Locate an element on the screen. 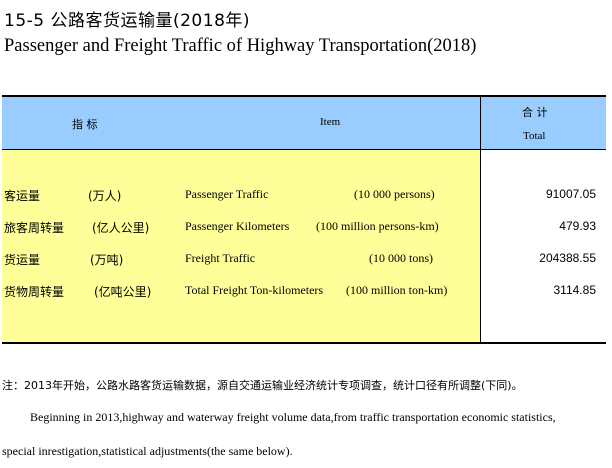 The width and height of the screenshot is (612, 468). row-total: 91007.05 is located at coordinates (570, 194).